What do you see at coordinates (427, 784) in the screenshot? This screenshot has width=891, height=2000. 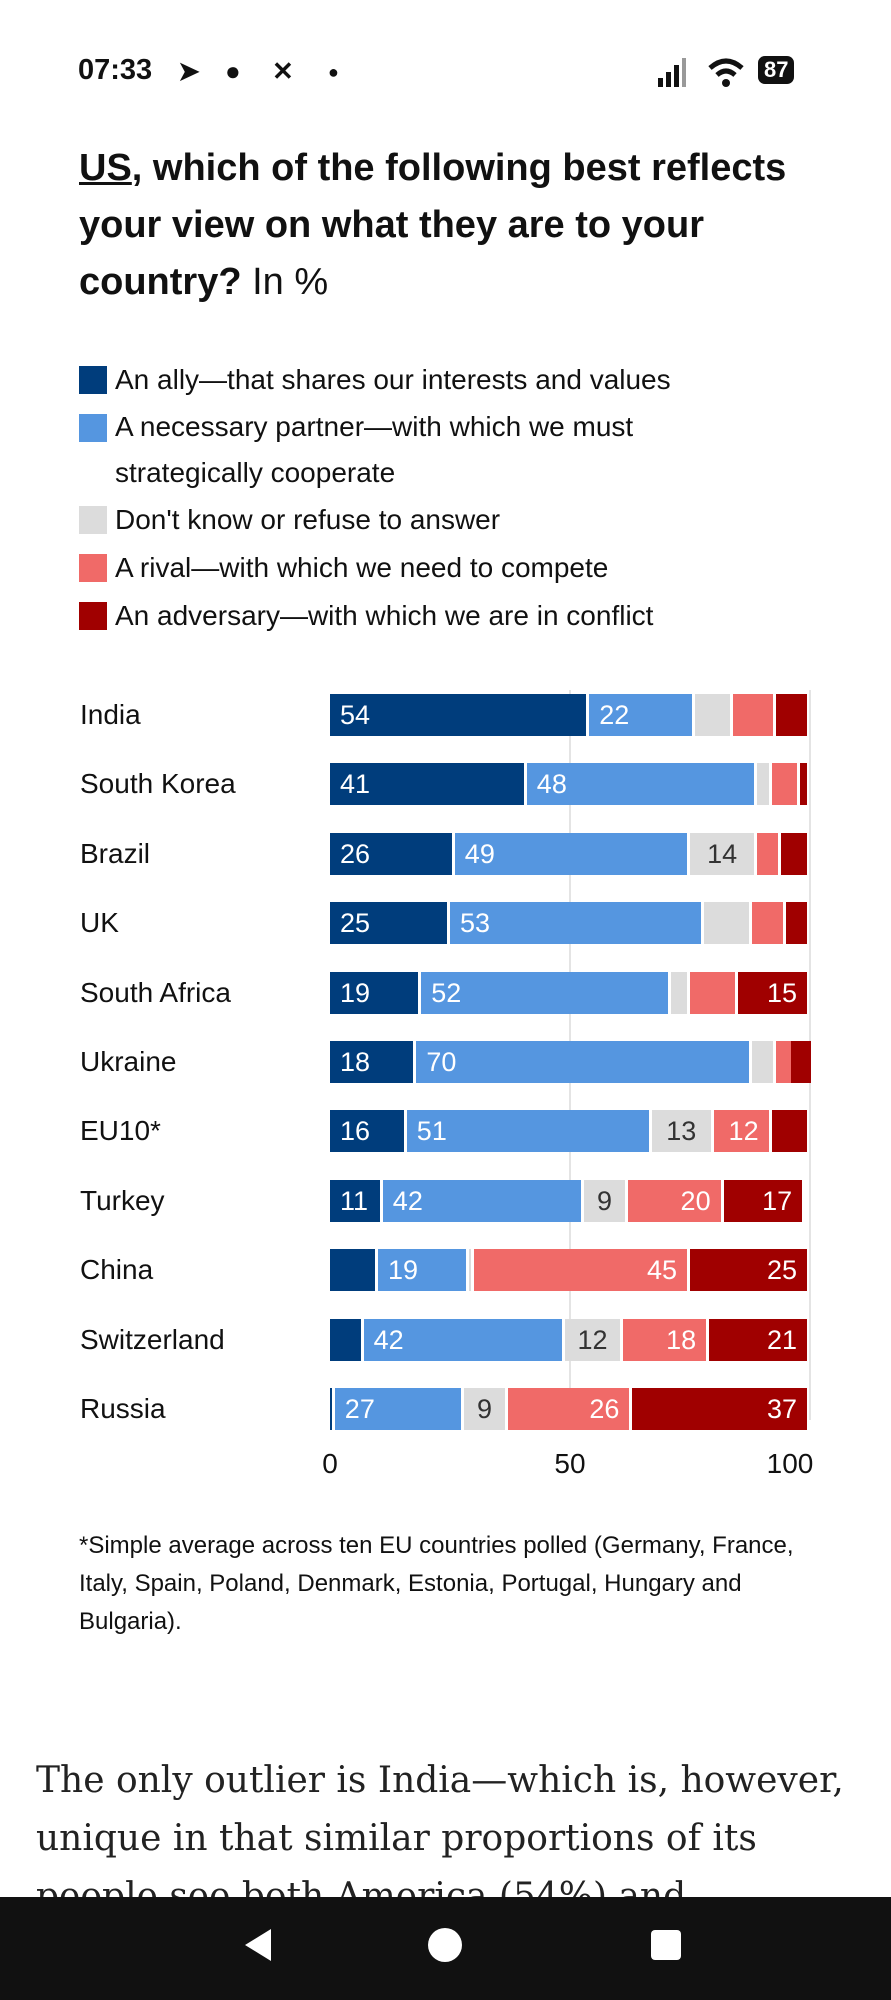 I see `bar-segment: 41` at bounding box center [427, 784].